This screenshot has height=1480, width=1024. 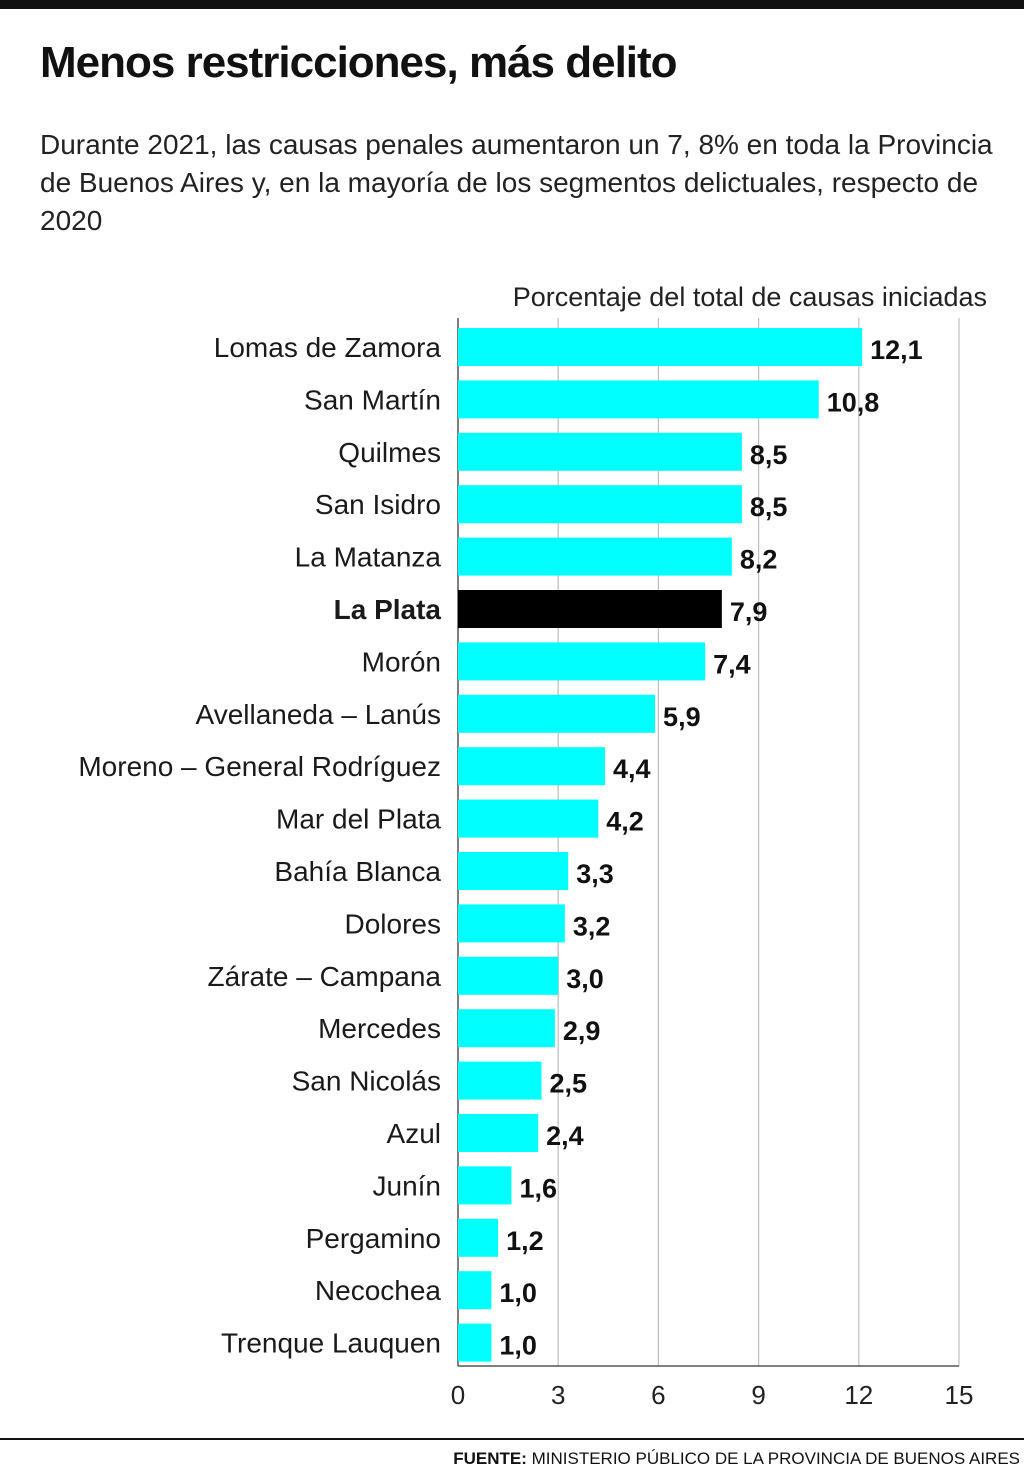 I want to click on value-label: 7,4, so click(x=732, y=664).